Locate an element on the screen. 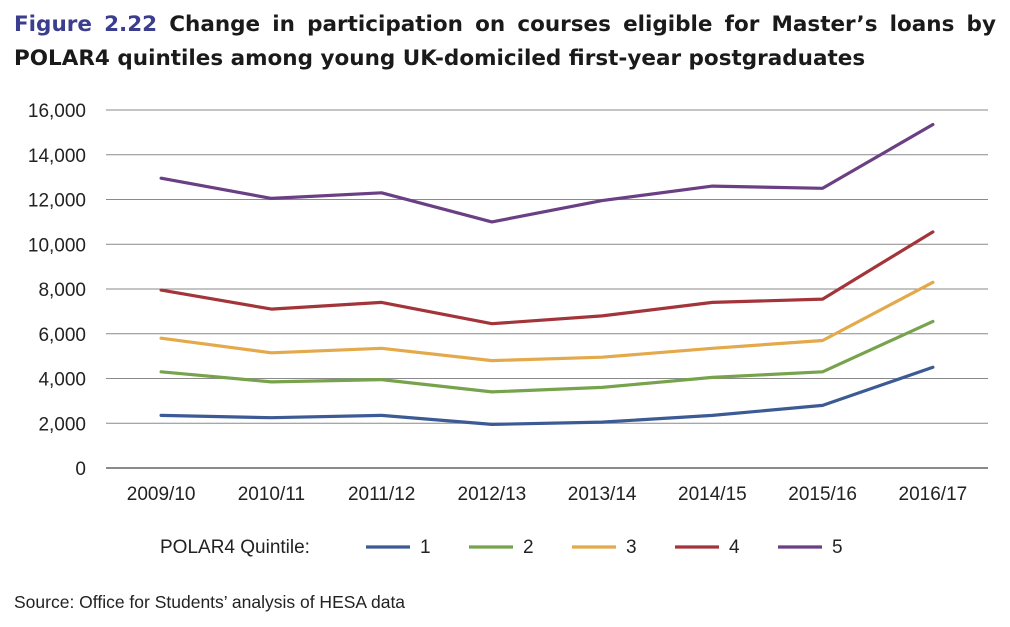 The height and width of the screenshot is (627, 1010). x-tick-label: 2011/12 is located at coordinates (381, 494).